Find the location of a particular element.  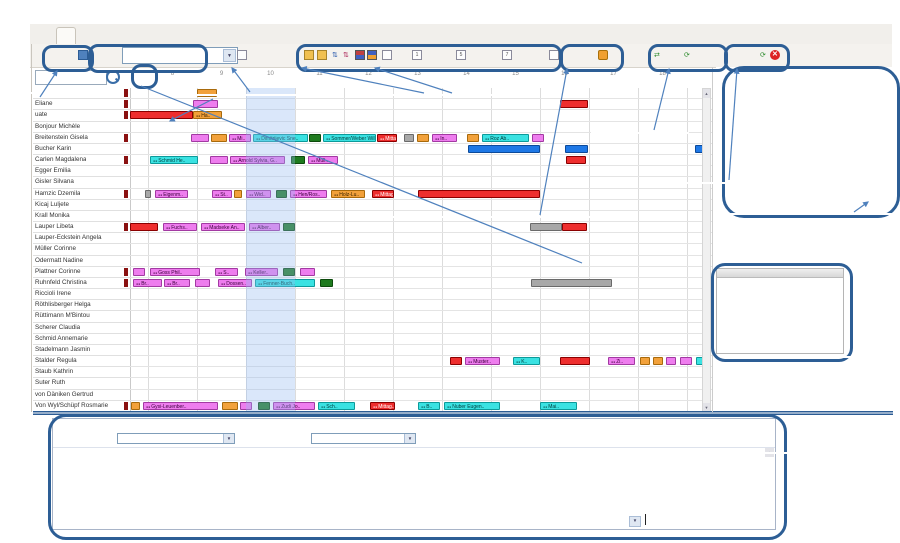

gantt-block: Fuchs.. is located at coordinates (180, 227).